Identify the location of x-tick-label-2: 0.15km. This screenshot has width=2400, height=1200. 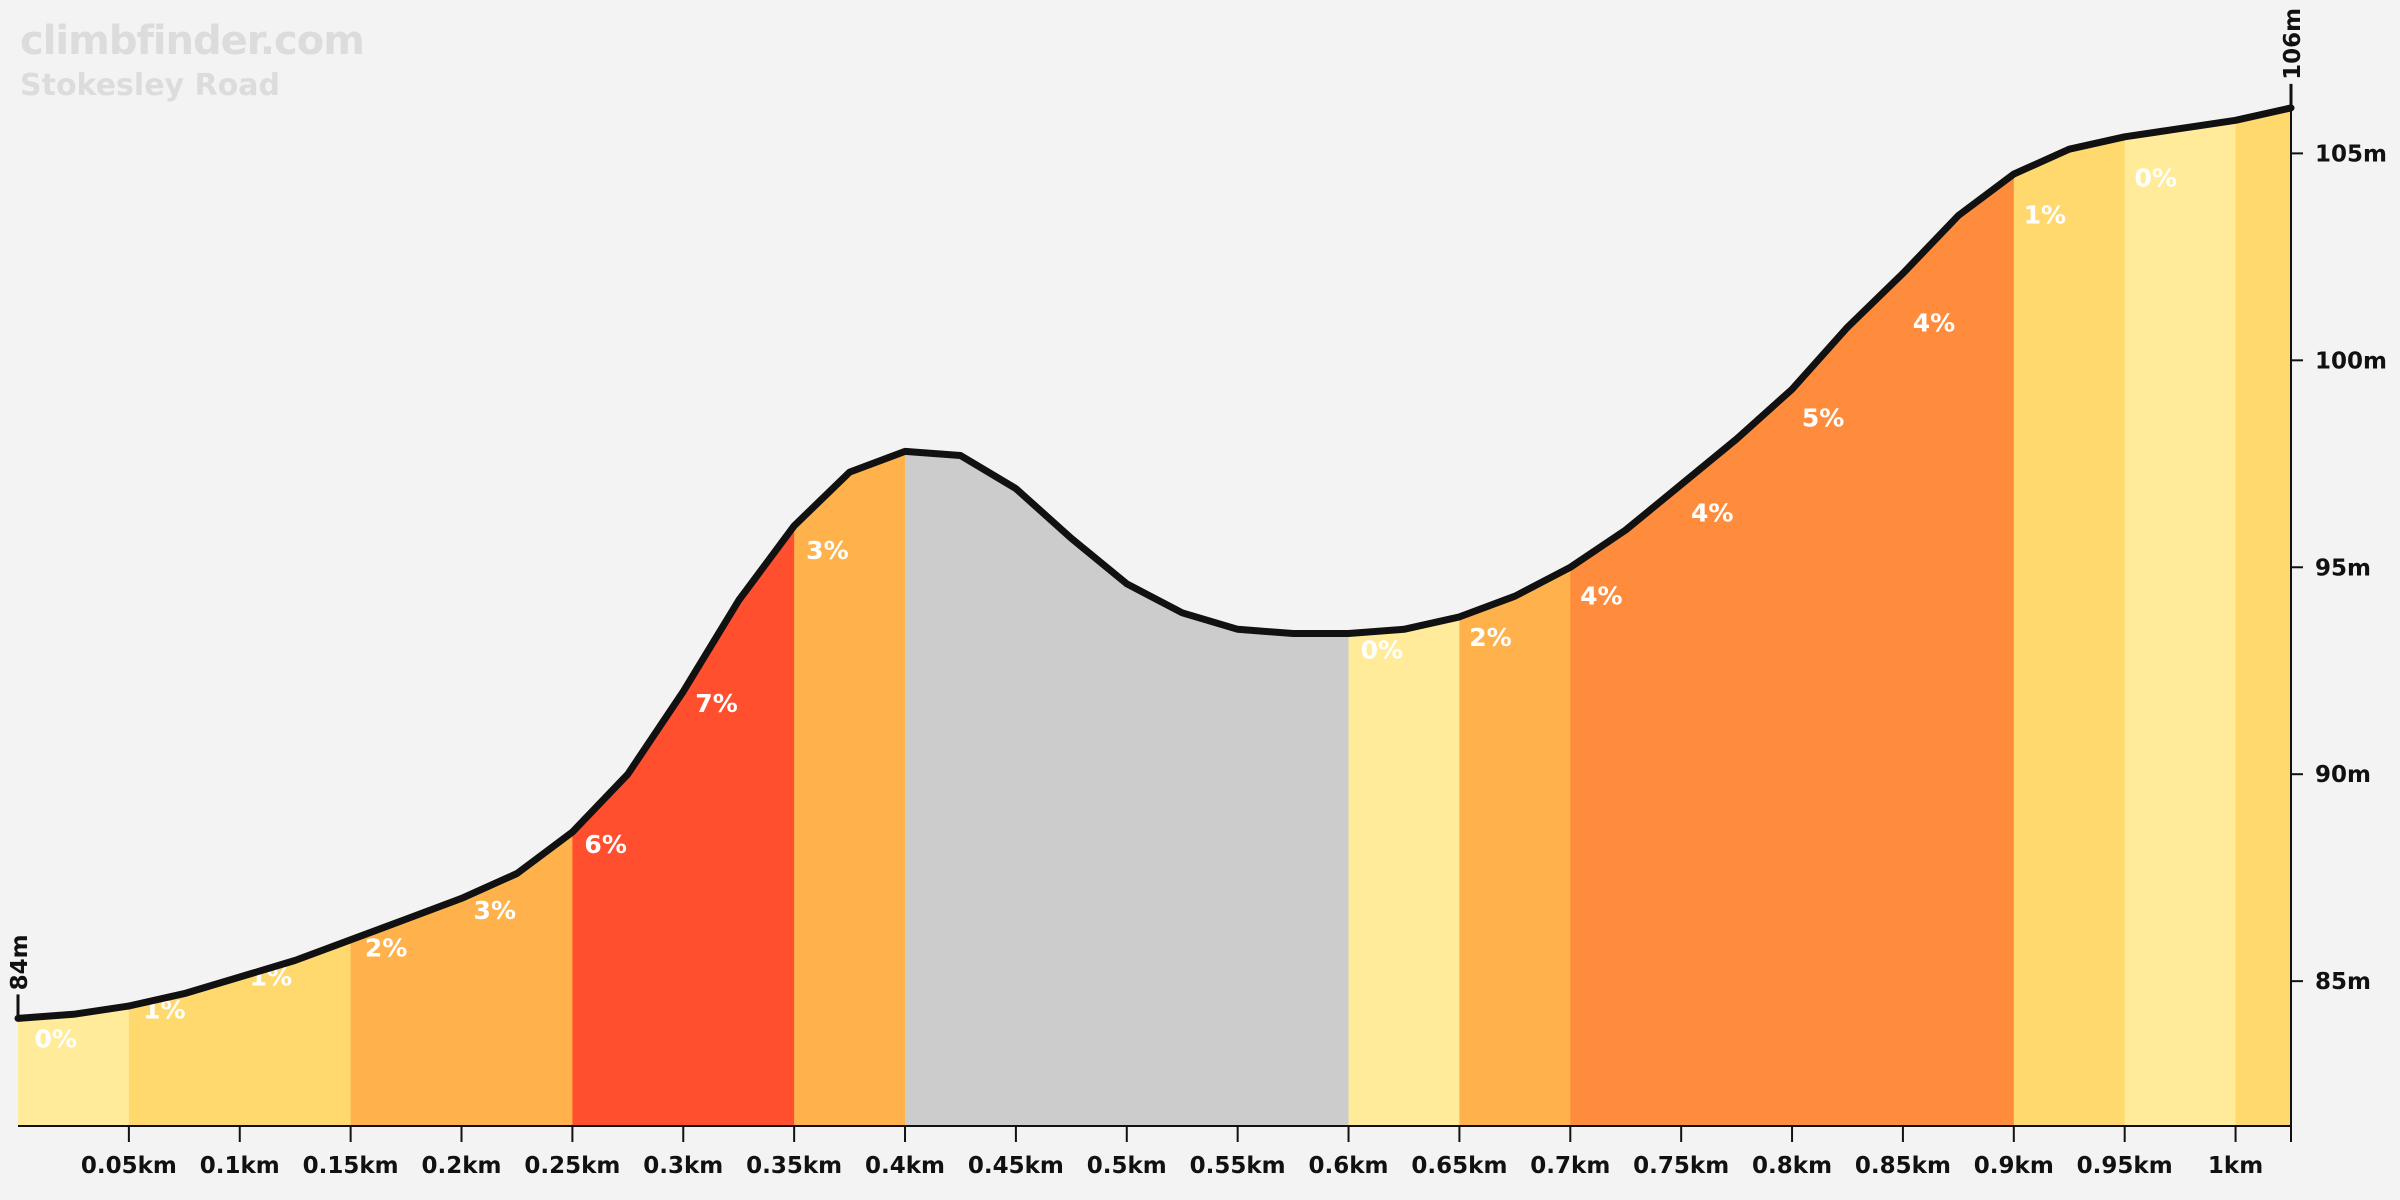
(351, 1166).